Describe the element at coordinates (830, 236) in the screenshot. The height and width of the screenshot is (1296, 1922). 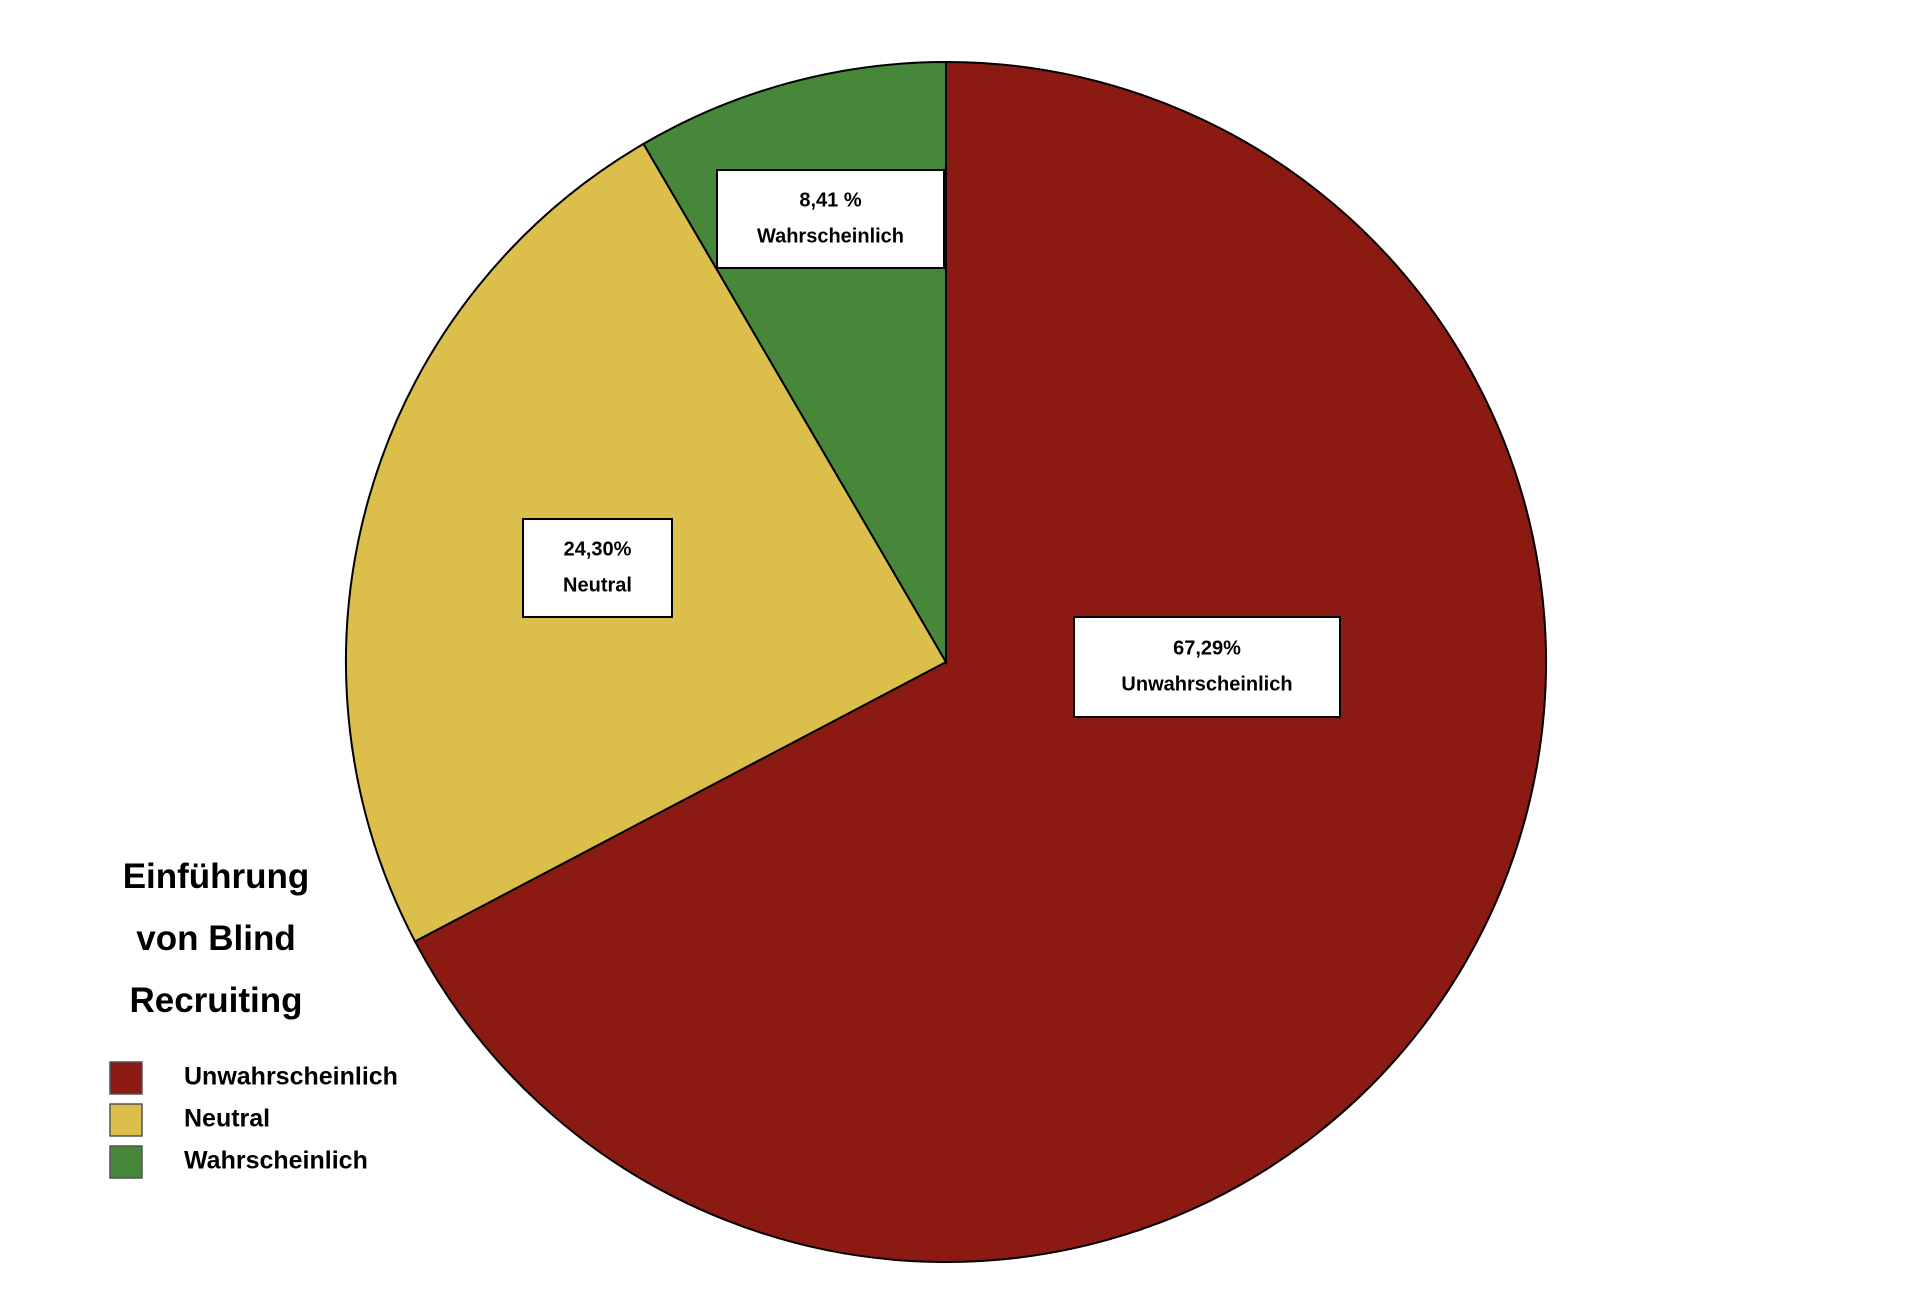
I see `data-label-category: Wahrscheinlich` at that location.